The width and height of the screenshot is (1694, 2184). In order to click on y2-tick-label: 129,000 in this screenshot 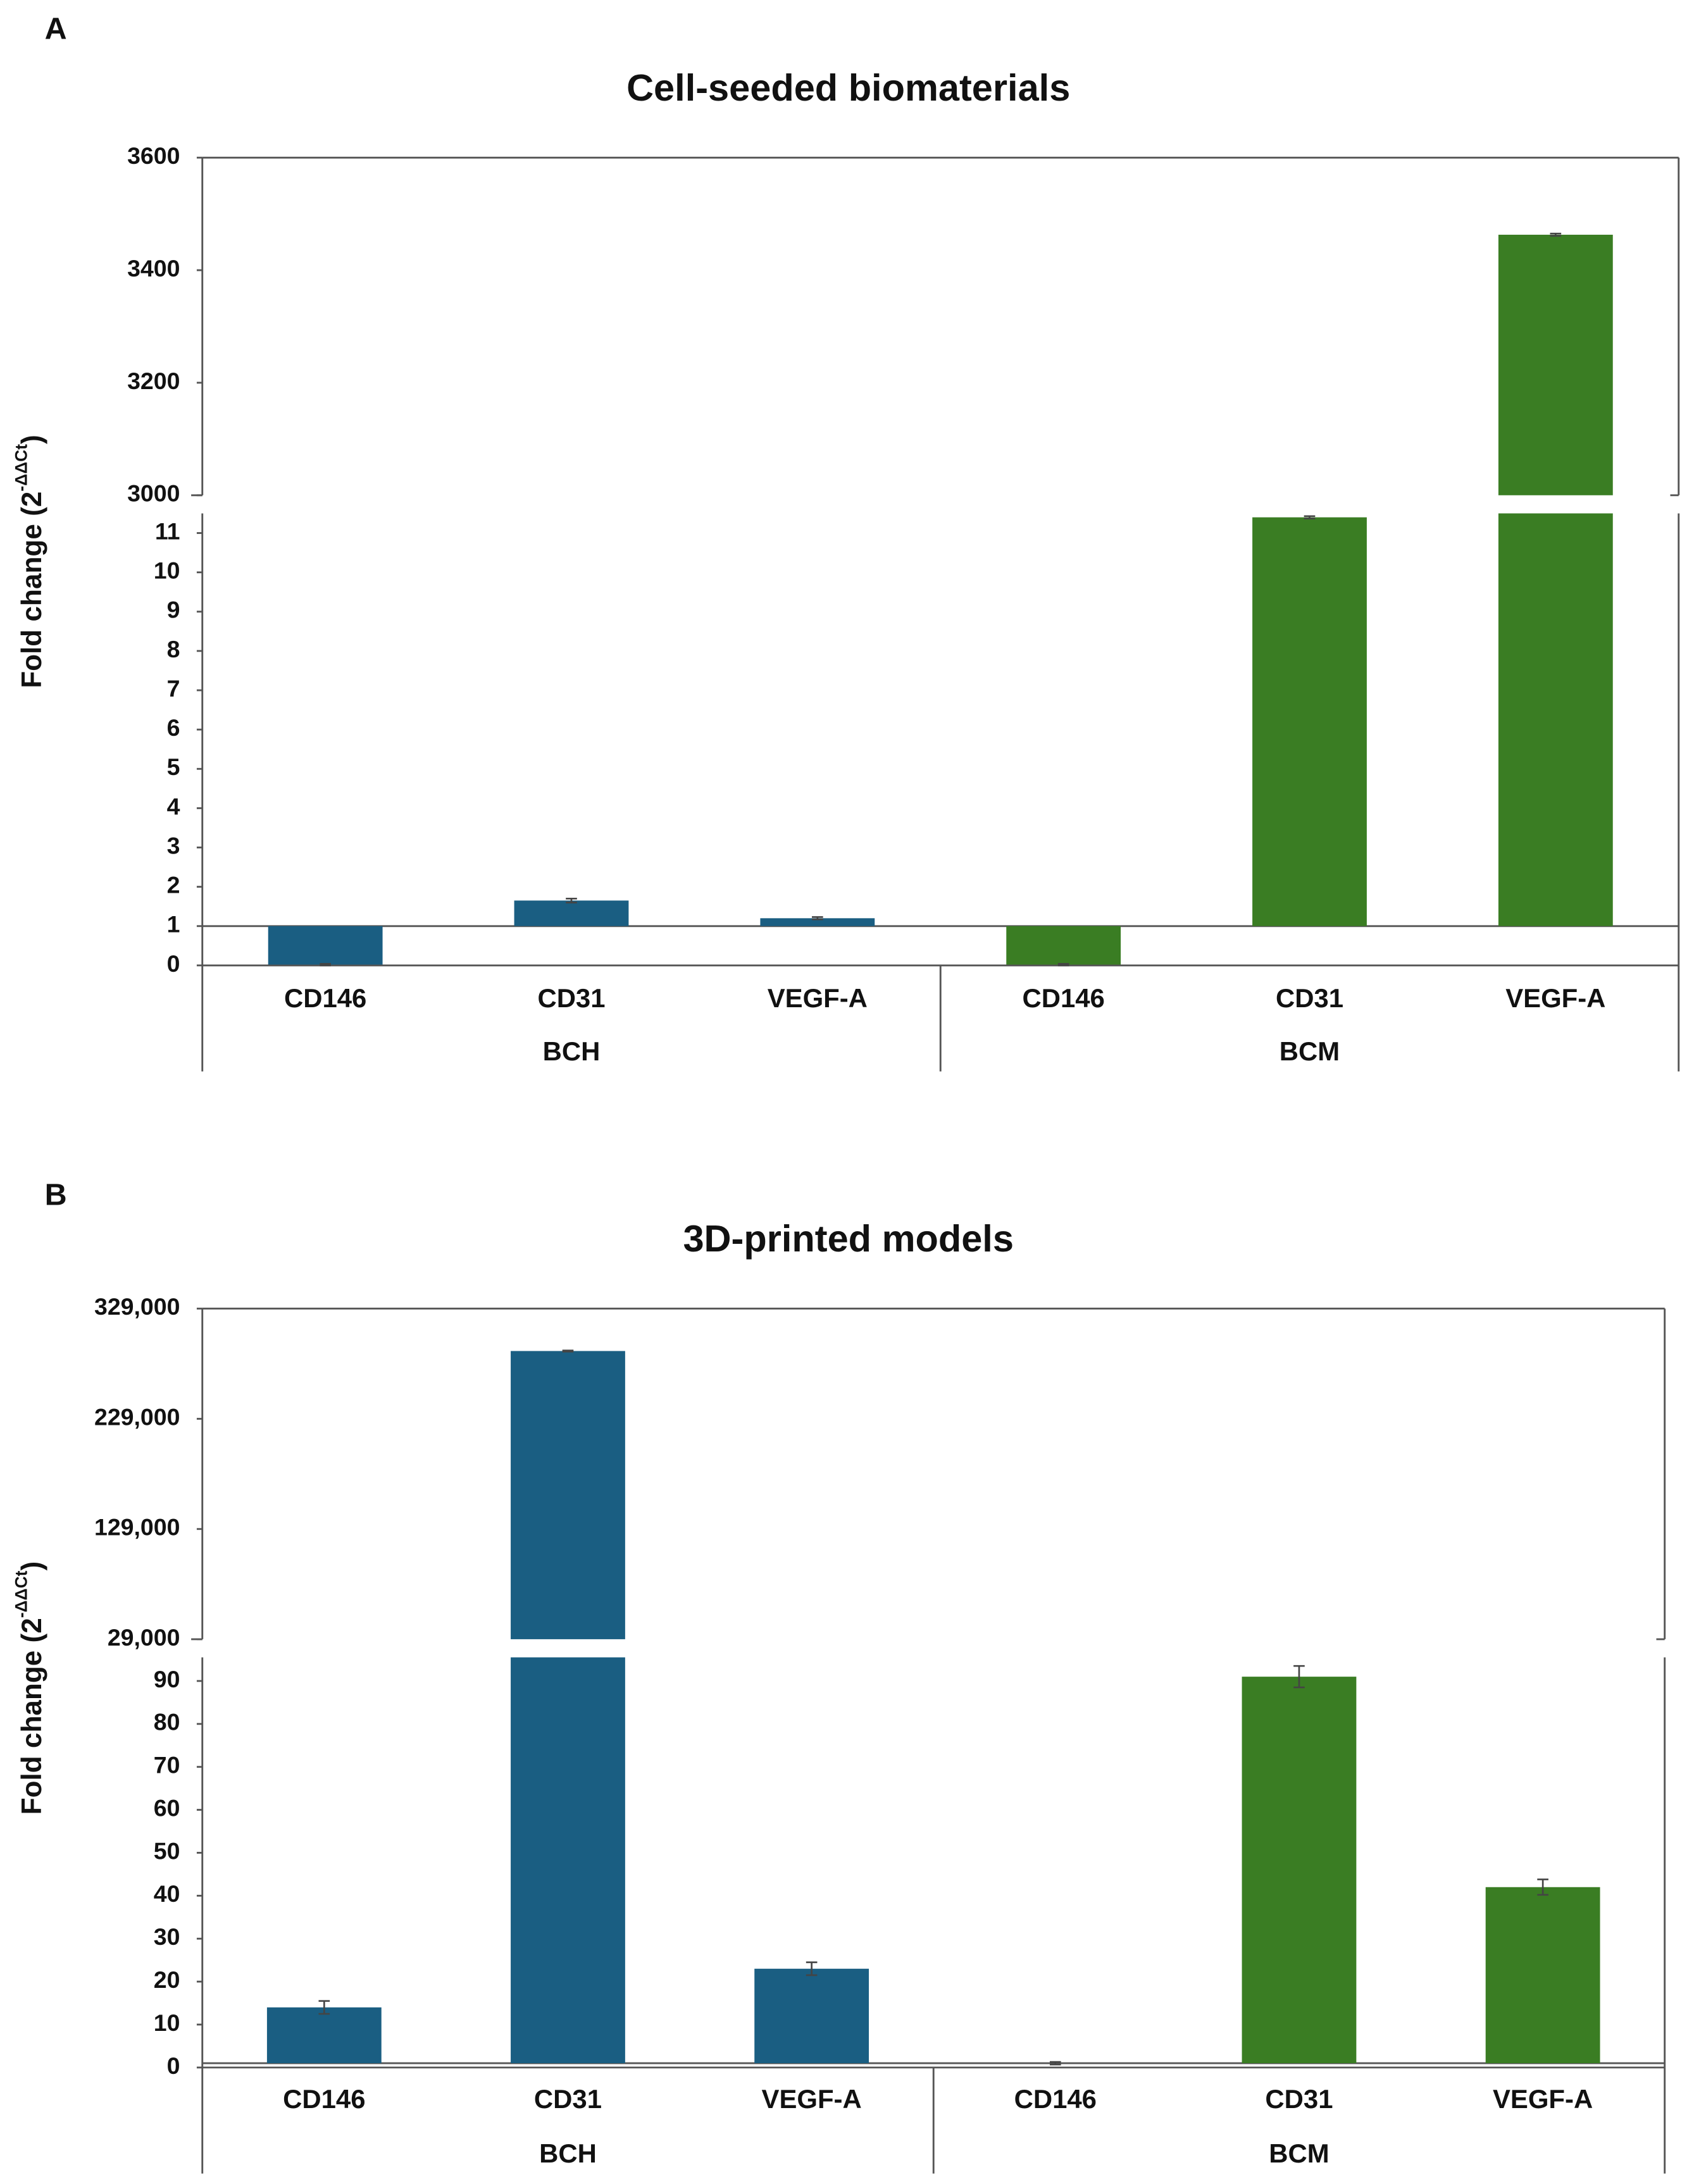, I will do `click(137, 1527)`.